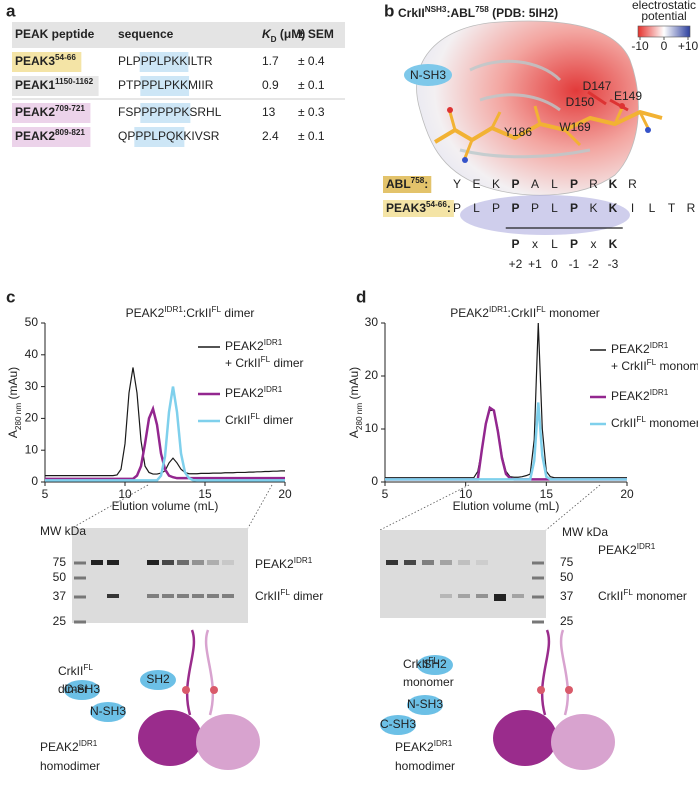 The width and height of the screenshot is (698, 793). Describe the element at coordinates (129, 85) in the screenshot. I see `sequence-part: PTP` at that location.